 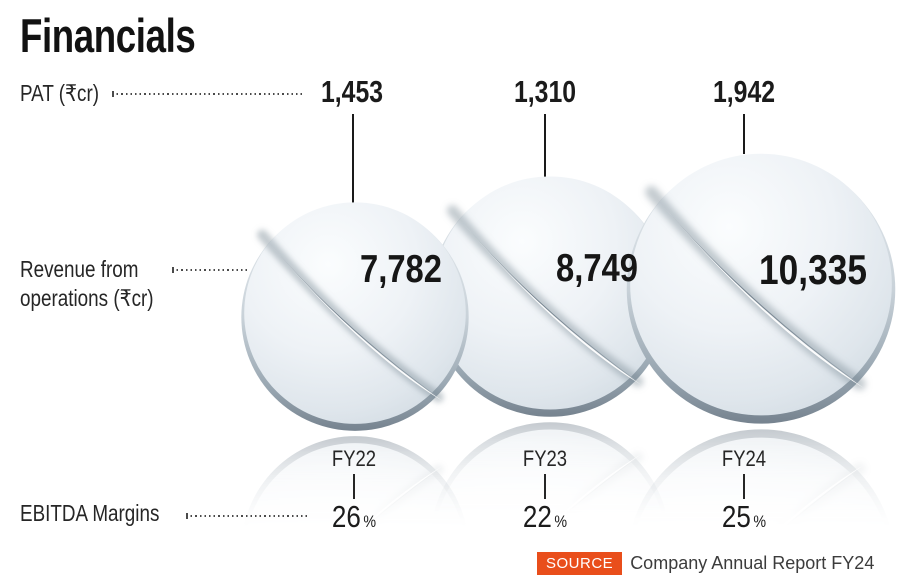 What do you see at coordinates (211, 270) in the screenshot?
I see `revenue-leader-dotted-line` at bounding box center [211, 270].